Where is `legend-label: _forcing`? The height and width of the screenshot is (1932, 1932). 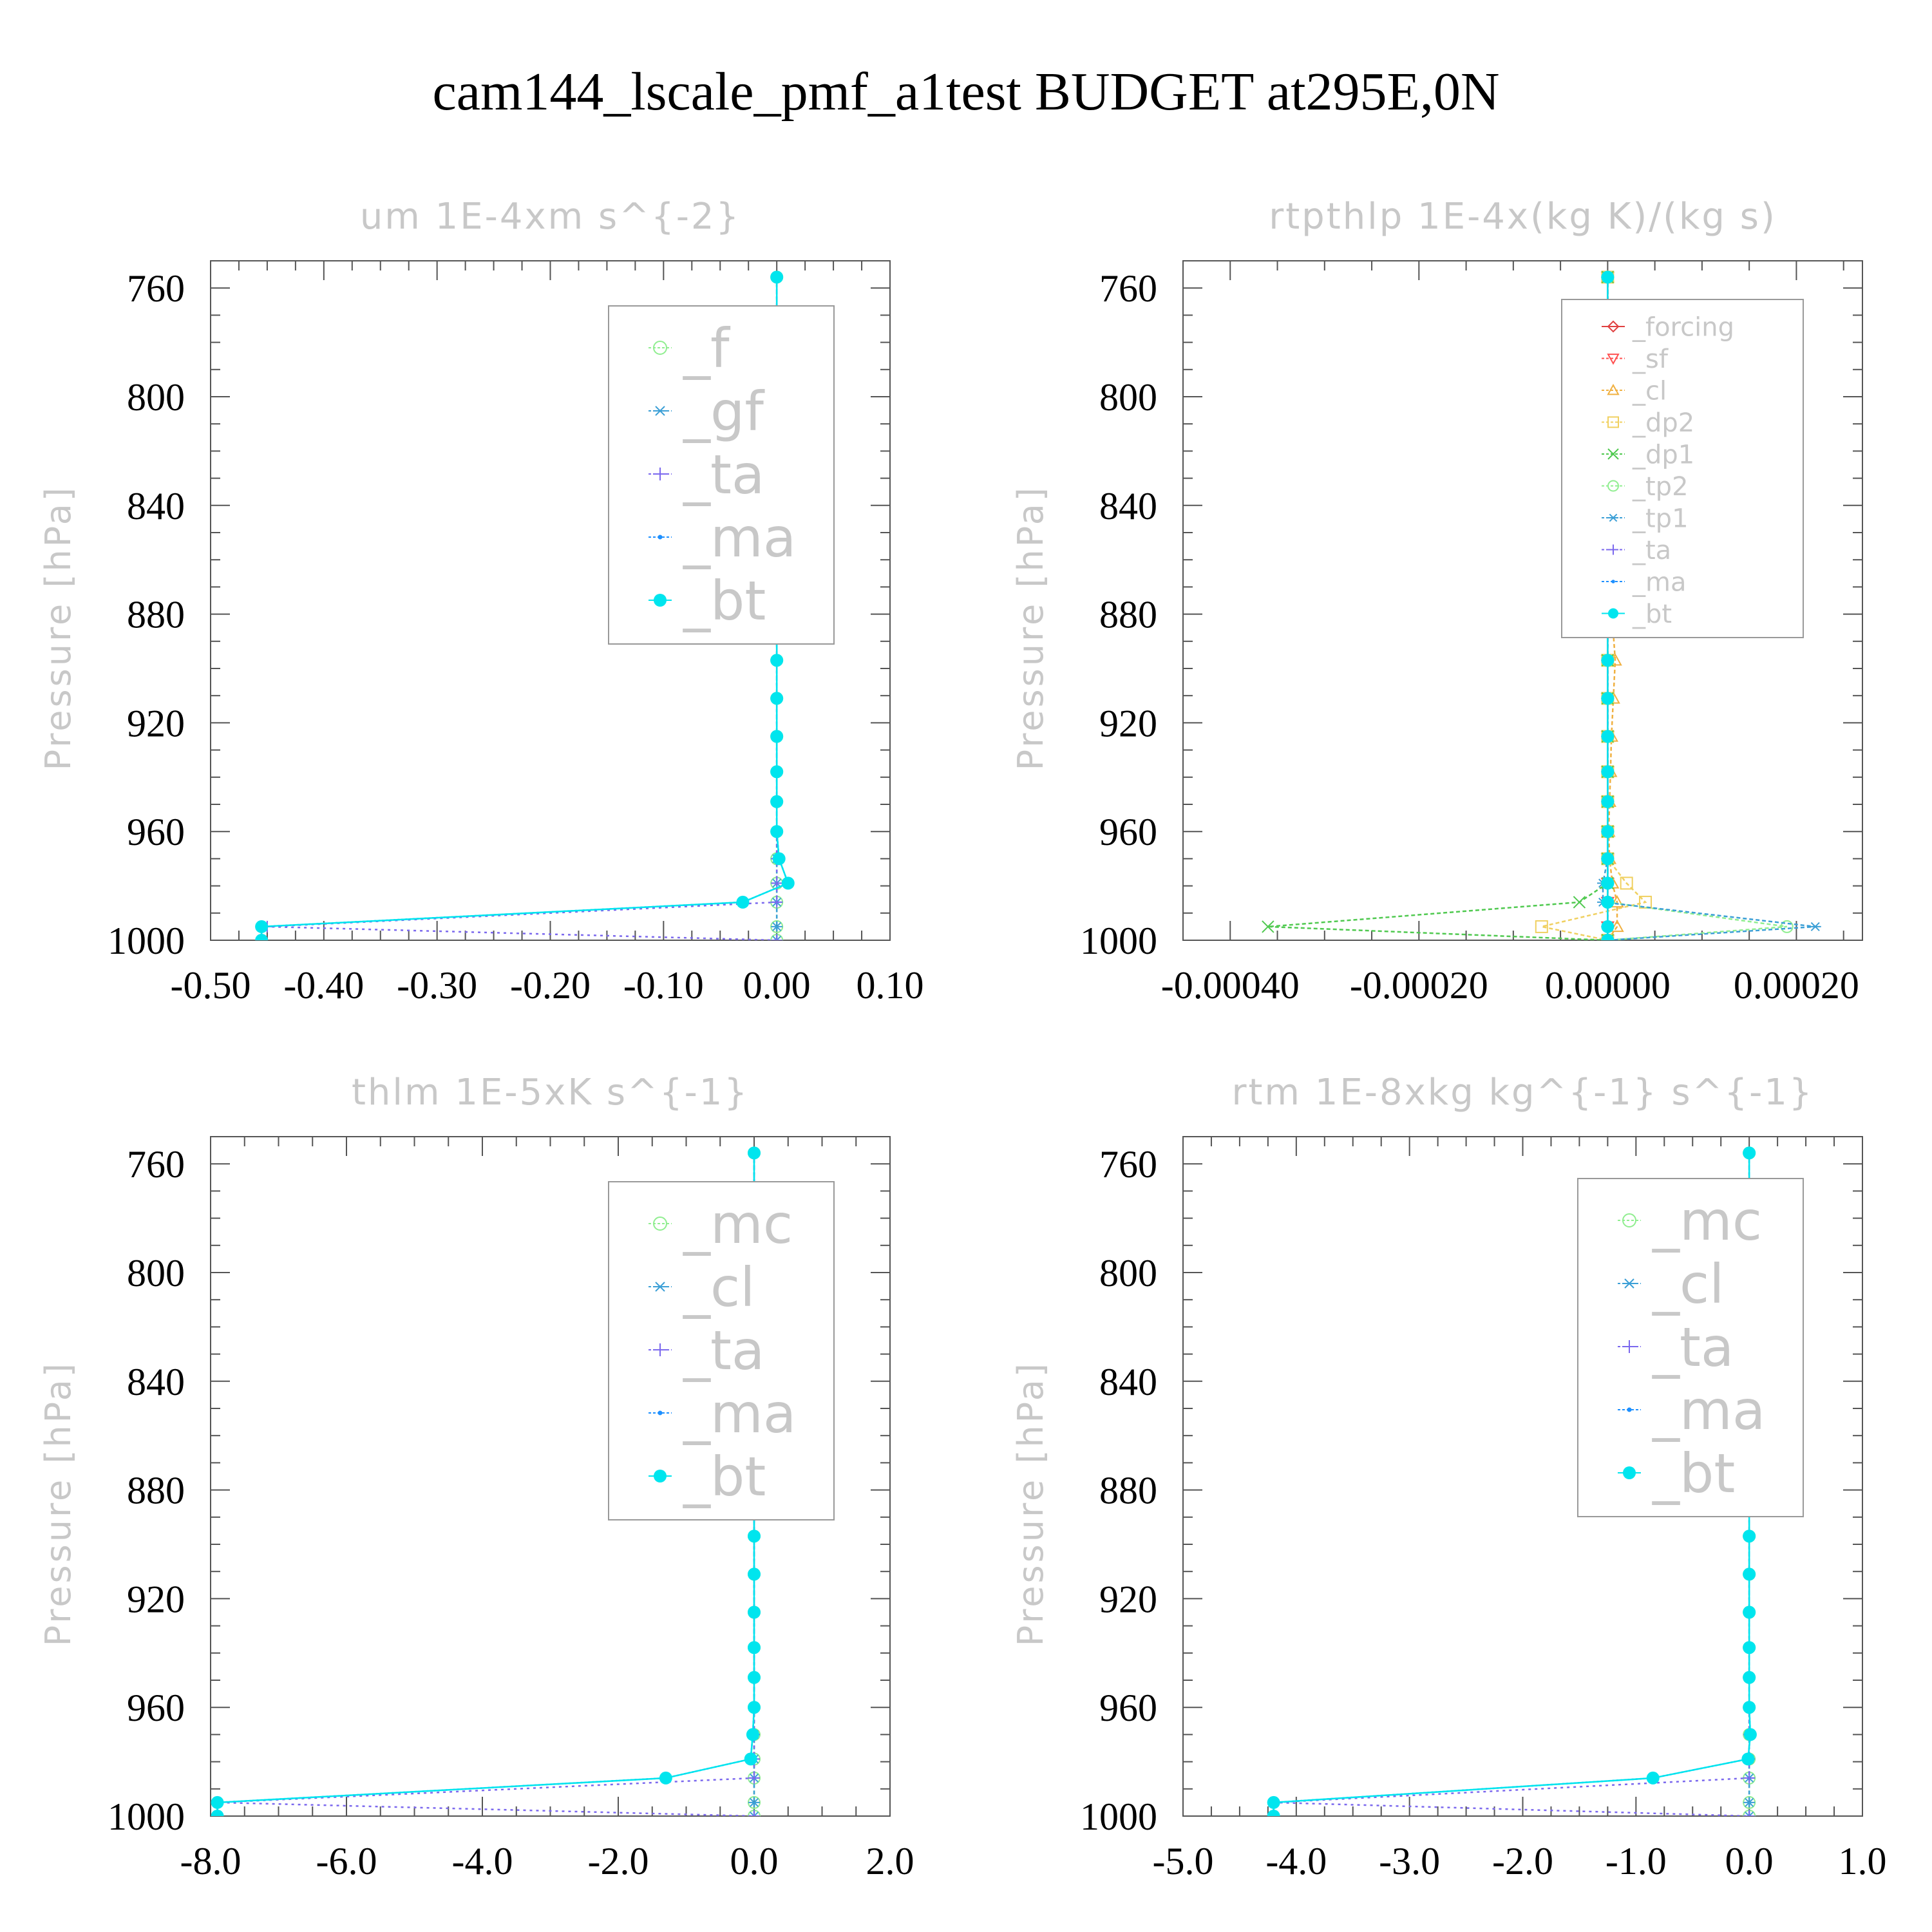
legend-label: _forcing is located at coordinates (1683, 327).